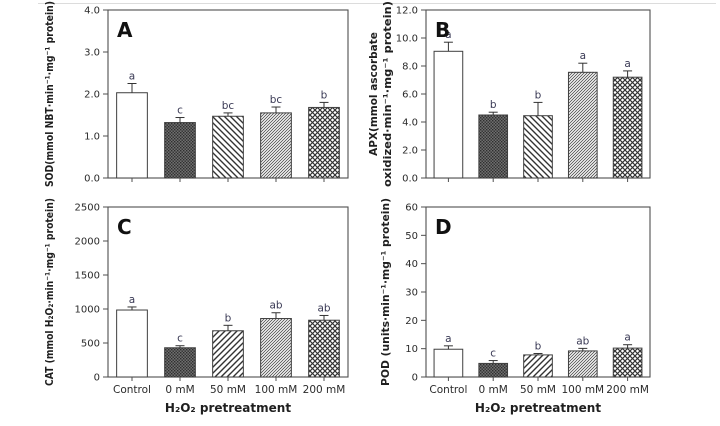 This screenshot has height=426, width=720. Describe the element at coordinates (124, 227) in the screenshot. I see `panel-letter: C` at that location.